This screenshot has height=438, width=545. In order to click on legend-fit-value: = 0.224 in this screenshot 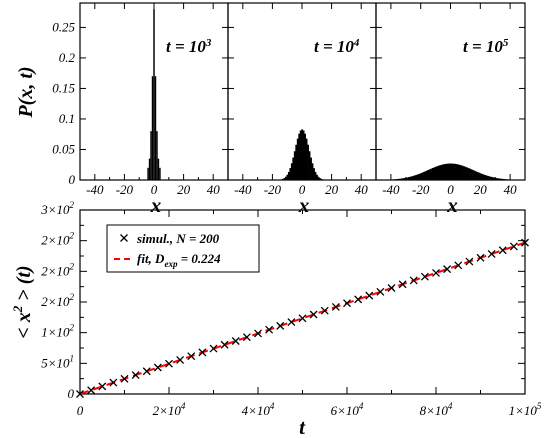, I will do `click(199, 258)`.